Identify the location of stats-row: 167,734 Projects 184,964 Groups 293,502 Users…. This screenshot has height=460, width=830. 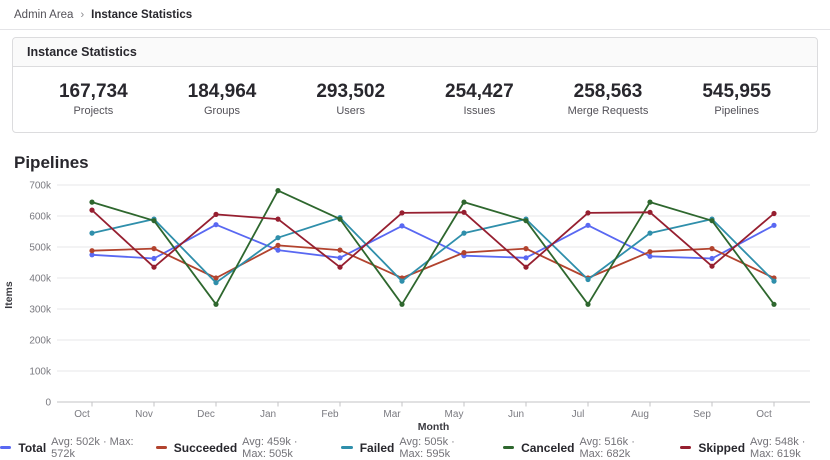
(415, 99).